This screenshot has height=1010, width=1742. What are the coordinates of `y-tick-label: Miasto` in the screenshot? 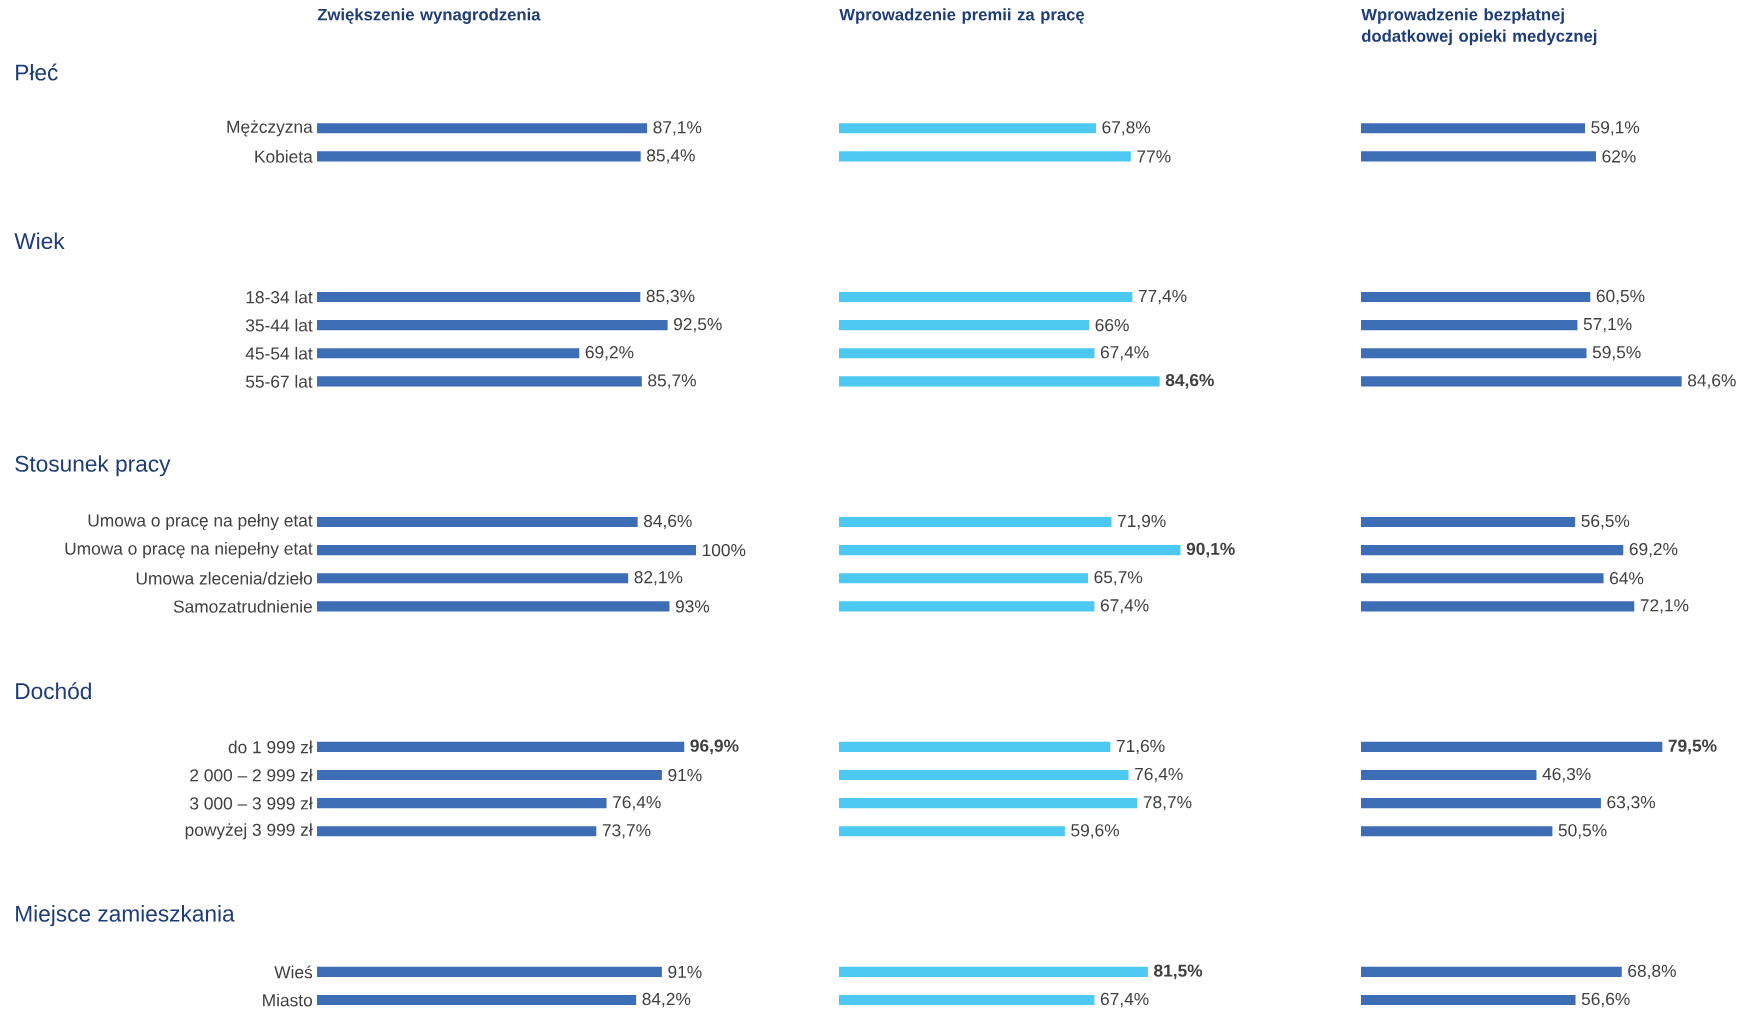 It's located at (288, 1000).